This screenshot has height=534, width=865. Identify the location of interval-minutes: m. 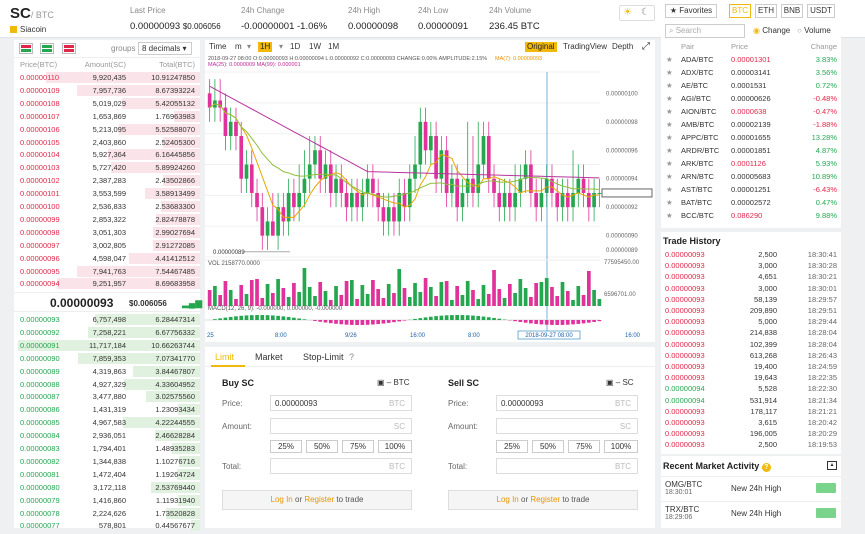
(238, 46).